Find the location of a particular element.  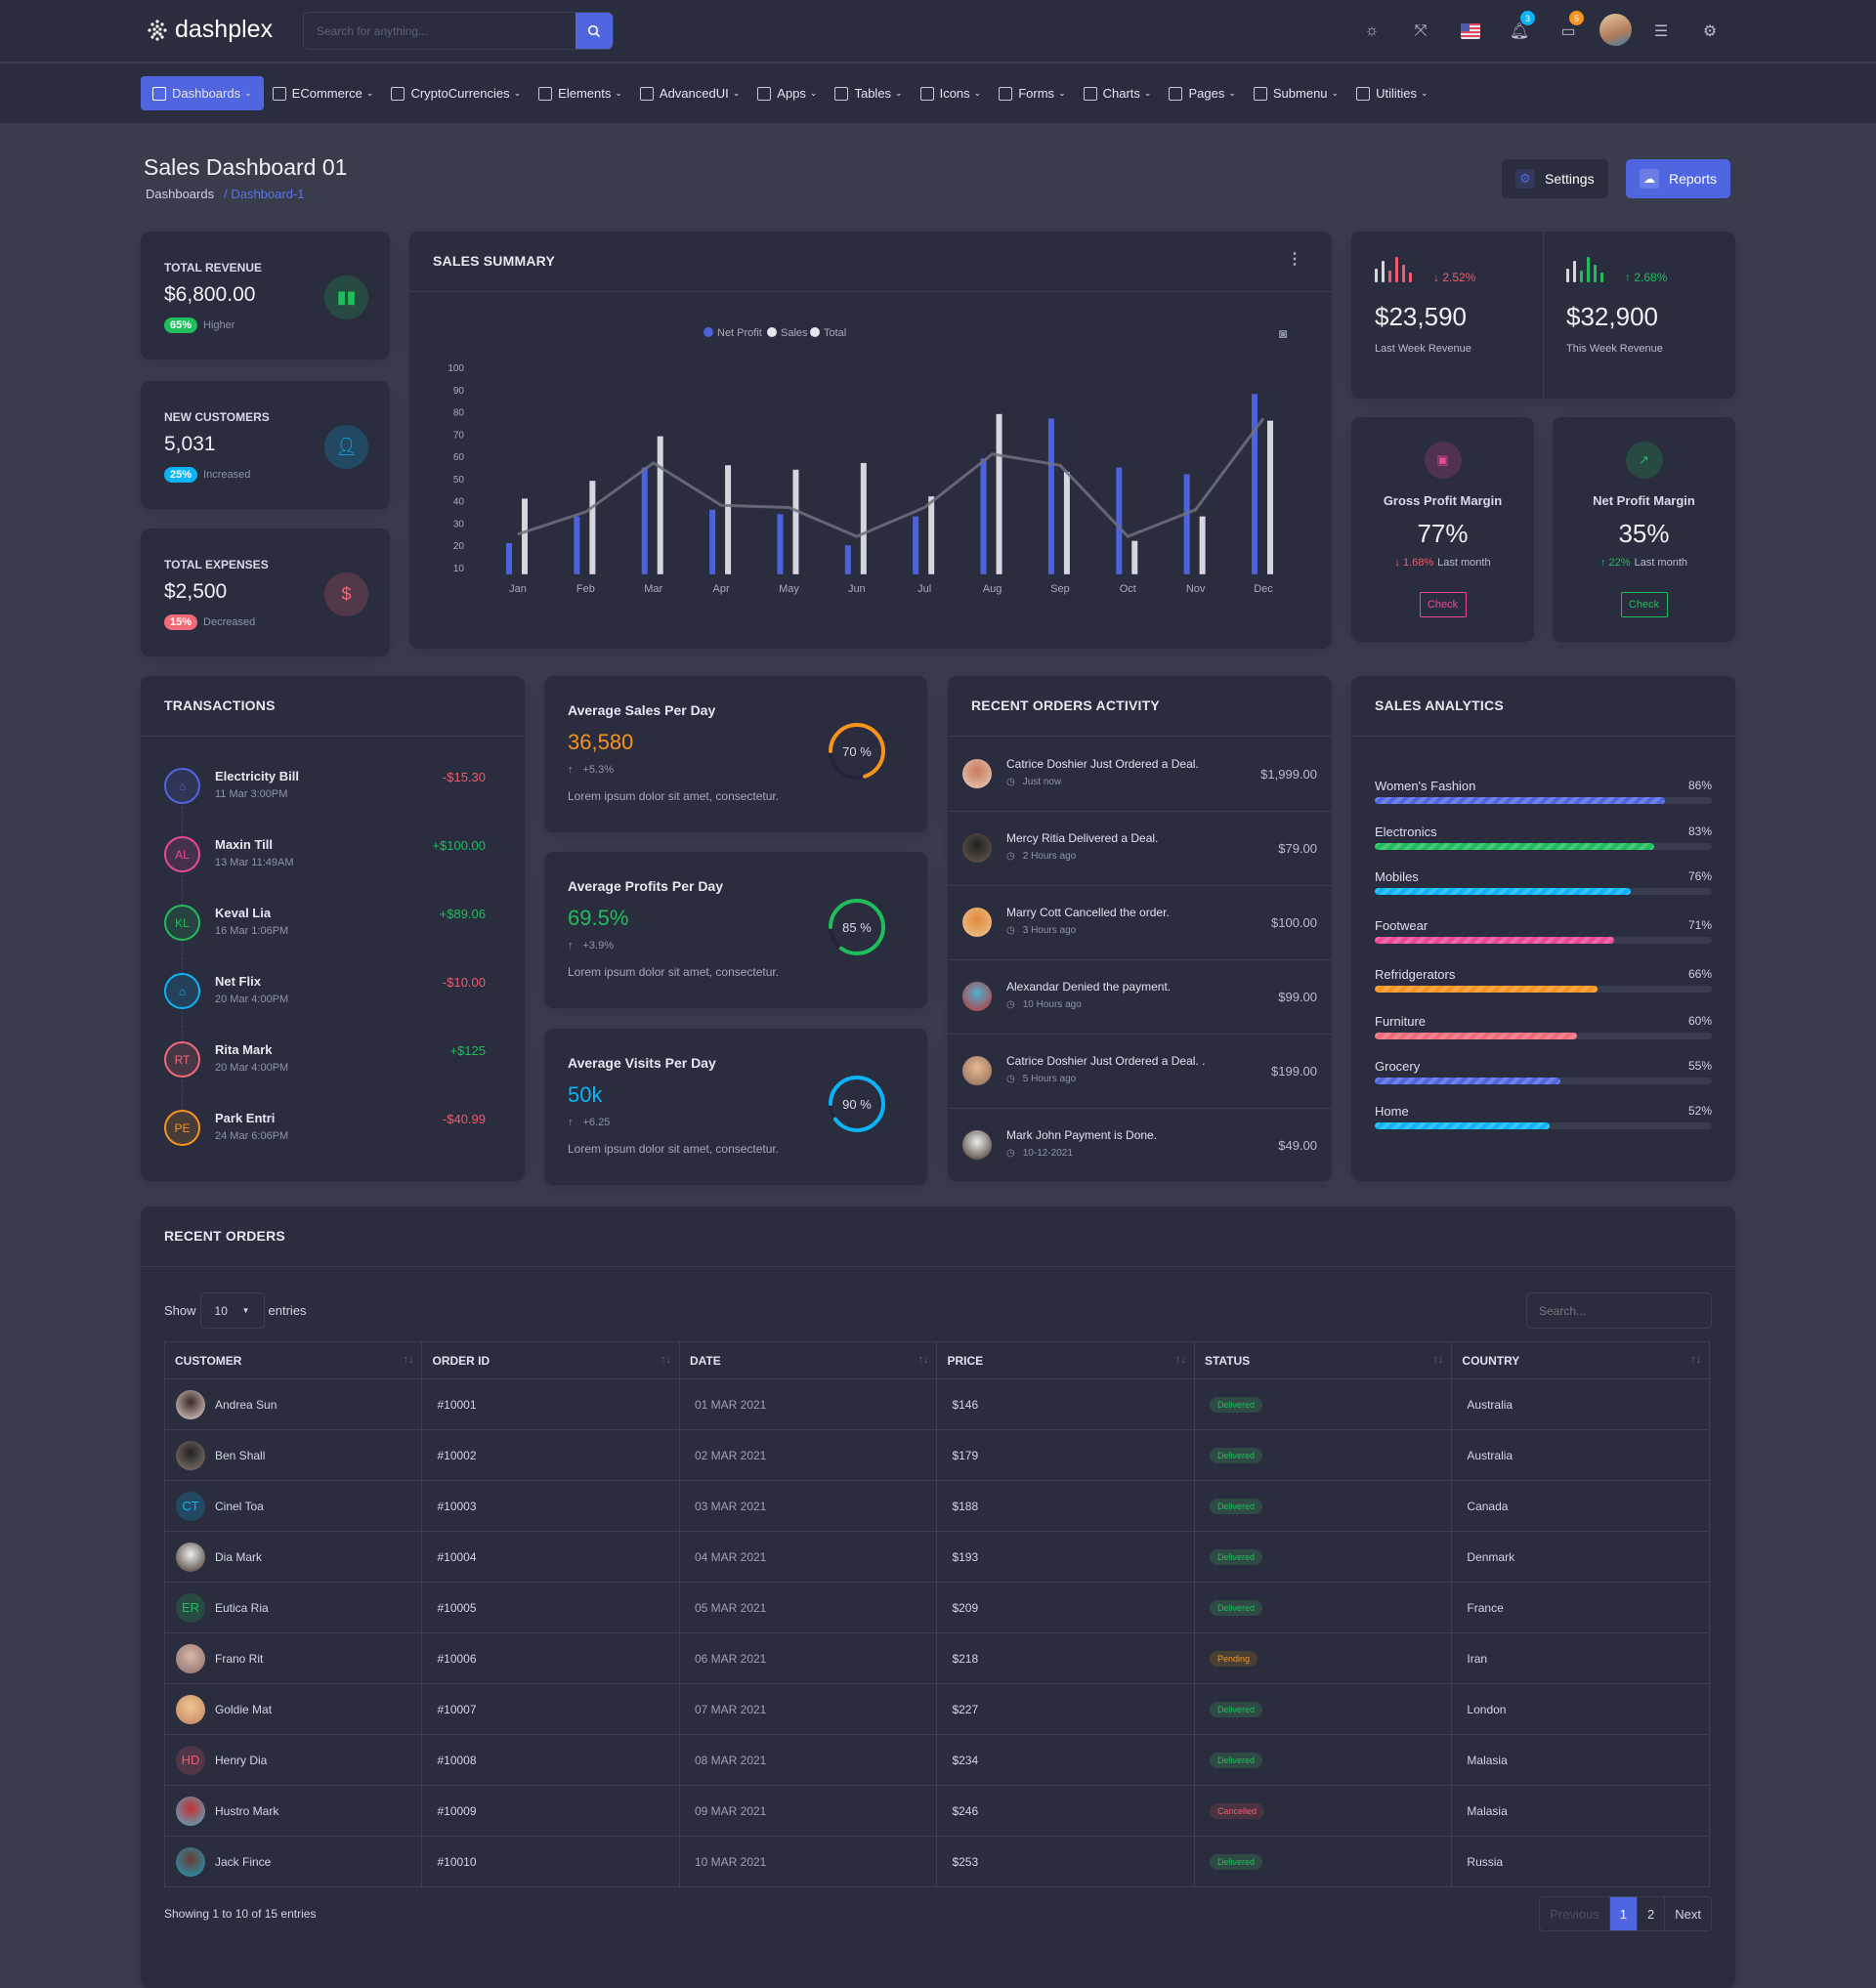

column-header-customer: CUSTOMER↑↓ is located at coordinates (293, 1360).